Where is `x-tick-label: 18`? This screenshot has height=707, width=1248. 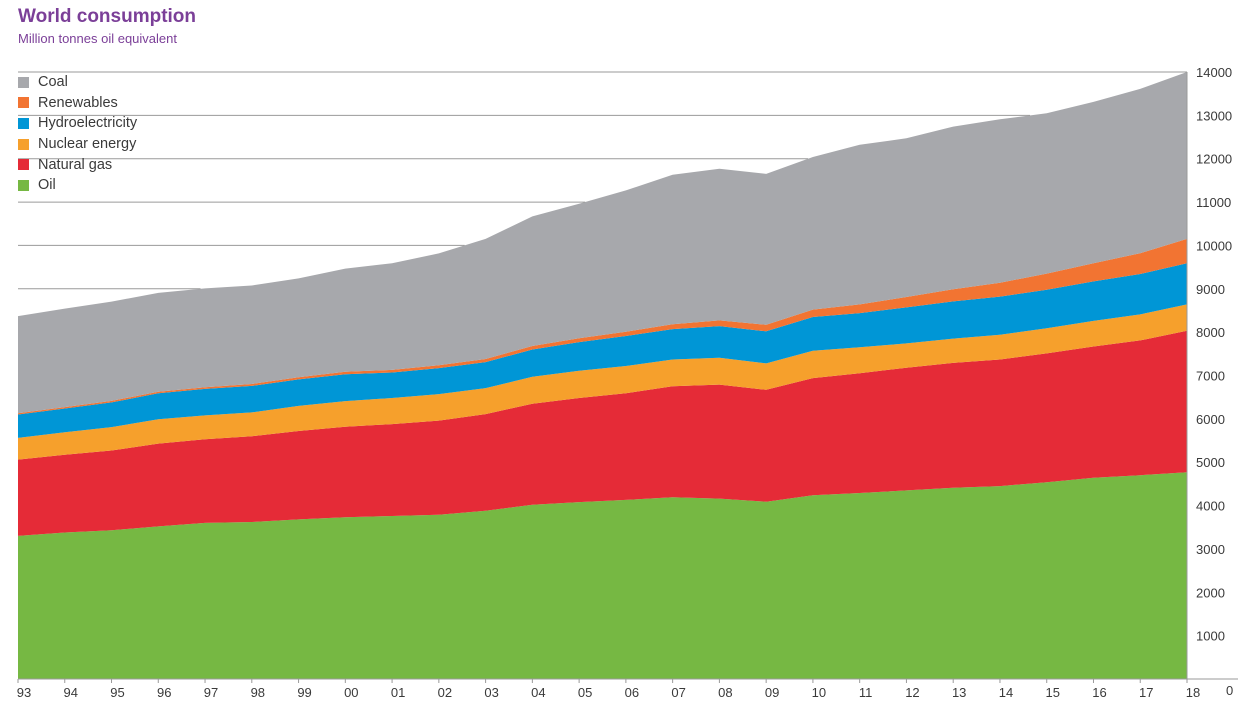
x-tick-label: 18 is located at coordinates (1193, 692).